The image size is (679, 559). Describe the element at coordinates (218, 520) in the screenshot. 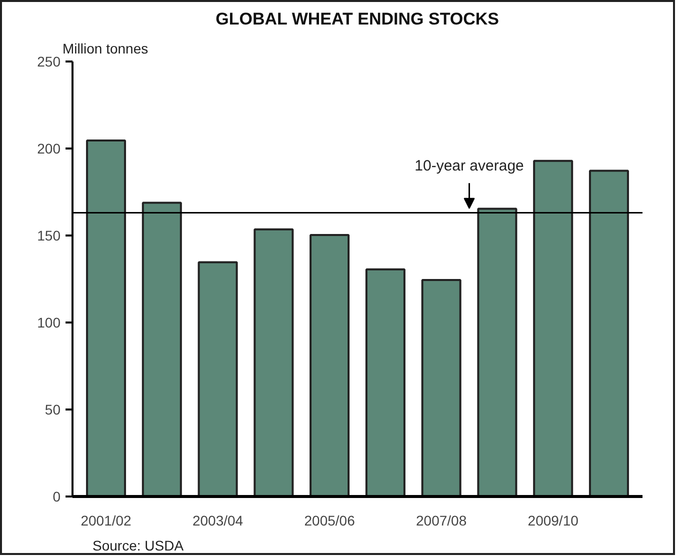

I see `x-tick-label: 2003/04` at that location.